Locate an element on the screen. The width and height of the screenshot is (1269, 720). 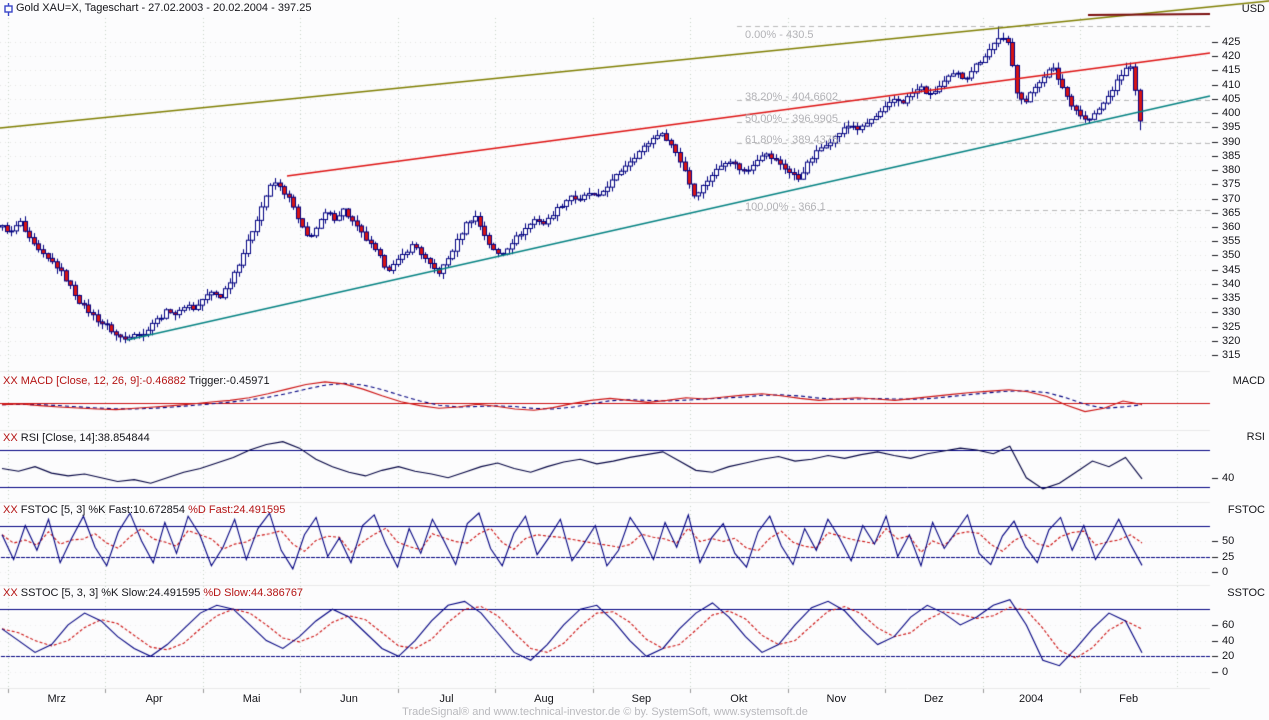
rsi-header: XX RSI [Close, 14]:38.854844 is located at coordinates (76, 438).